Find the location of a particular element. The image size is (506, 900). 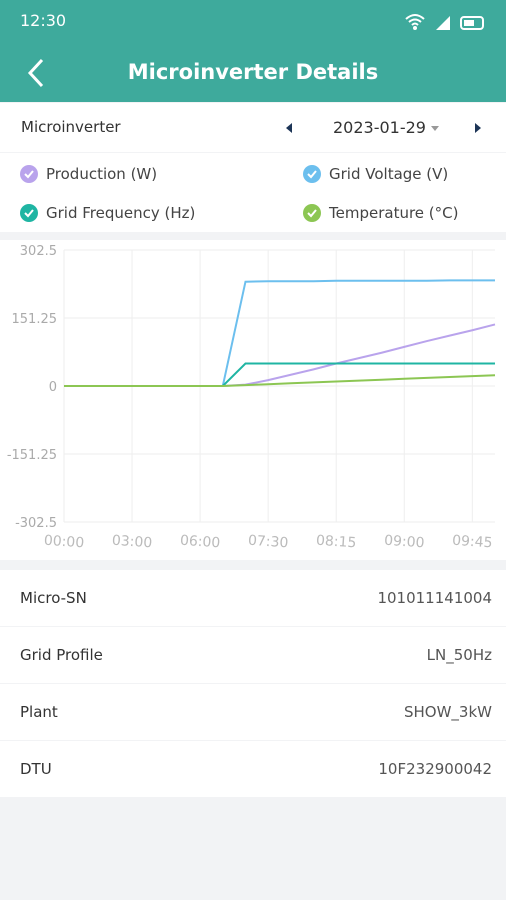

x-tick-label: 07:30 is located at coordinates (267, 542).